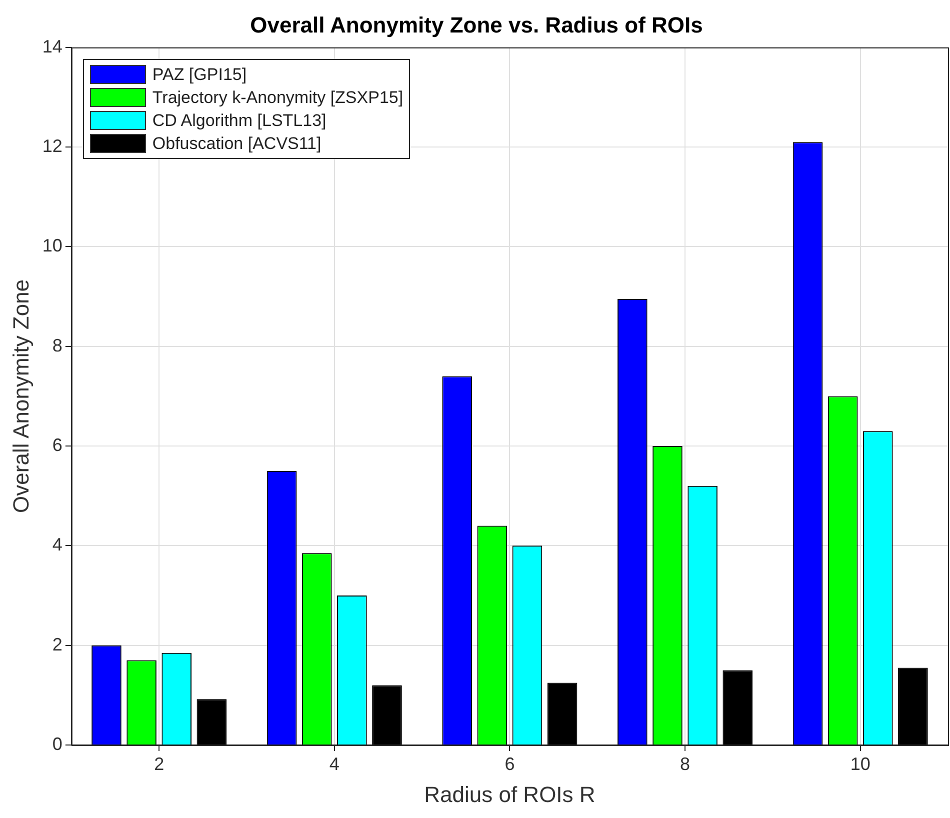 The width and height of the screenshot is (950, 818). Describe the element at coordinates (239, 120) in the screenshot. I see `legend-label: CD Algorithm [LSTL13]` at that location.